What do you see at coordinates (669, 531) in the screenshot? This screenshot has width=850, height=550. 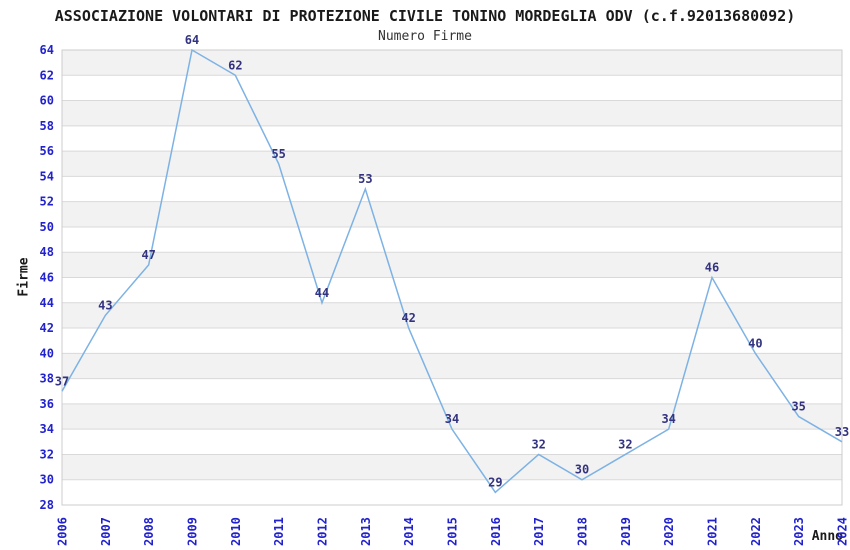 I see `x-tick-label: 2020` at bounding box center [669, 531].